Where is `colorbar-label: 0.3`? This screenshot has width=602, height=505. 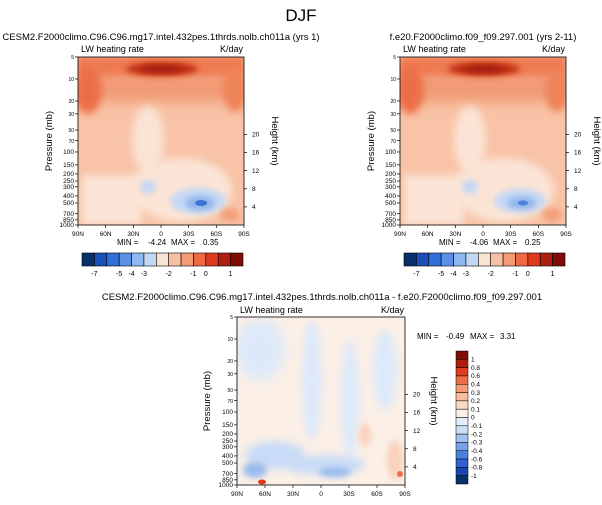 colorbar-label: 0.3 is located at coordinates (475, 393).